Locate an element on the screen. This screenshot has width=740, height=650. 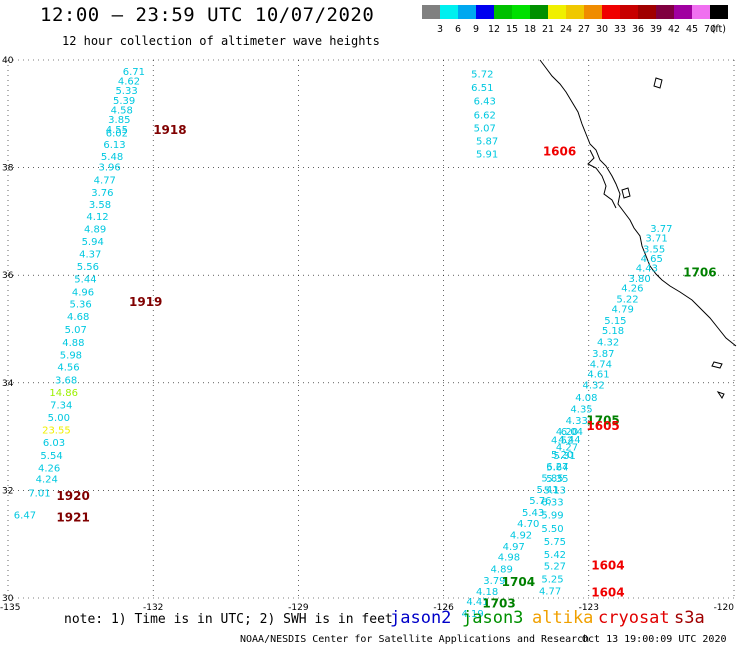
x-tick-label: -126 is located at coordinates (443, 608).